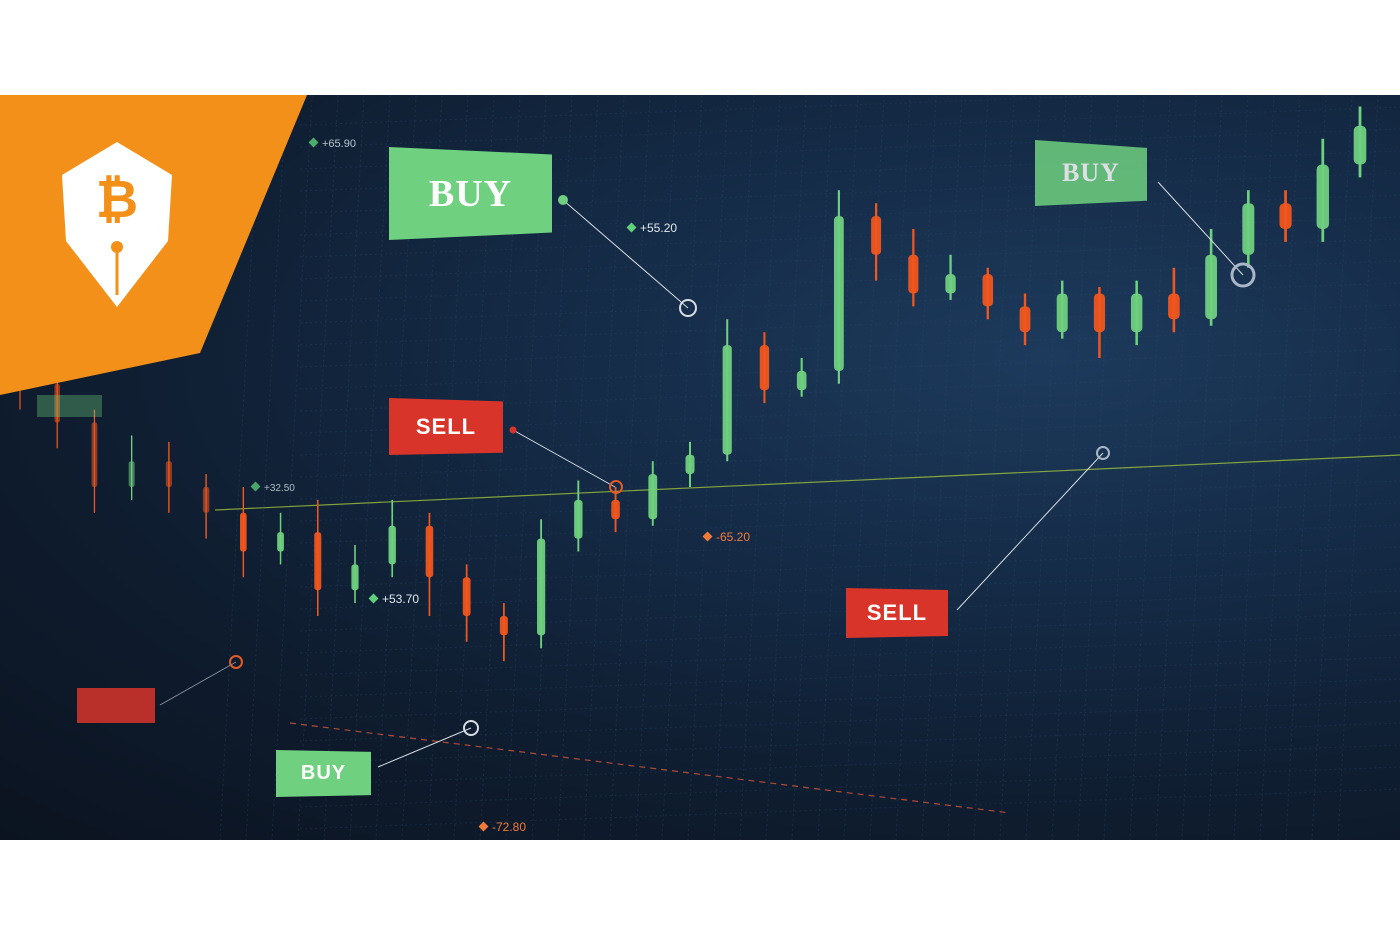 This screenshot has height=933, width=1400. Describe the element at coordinates (1030, 531) in the screenshot. I see `connector-sell-right` at that location.